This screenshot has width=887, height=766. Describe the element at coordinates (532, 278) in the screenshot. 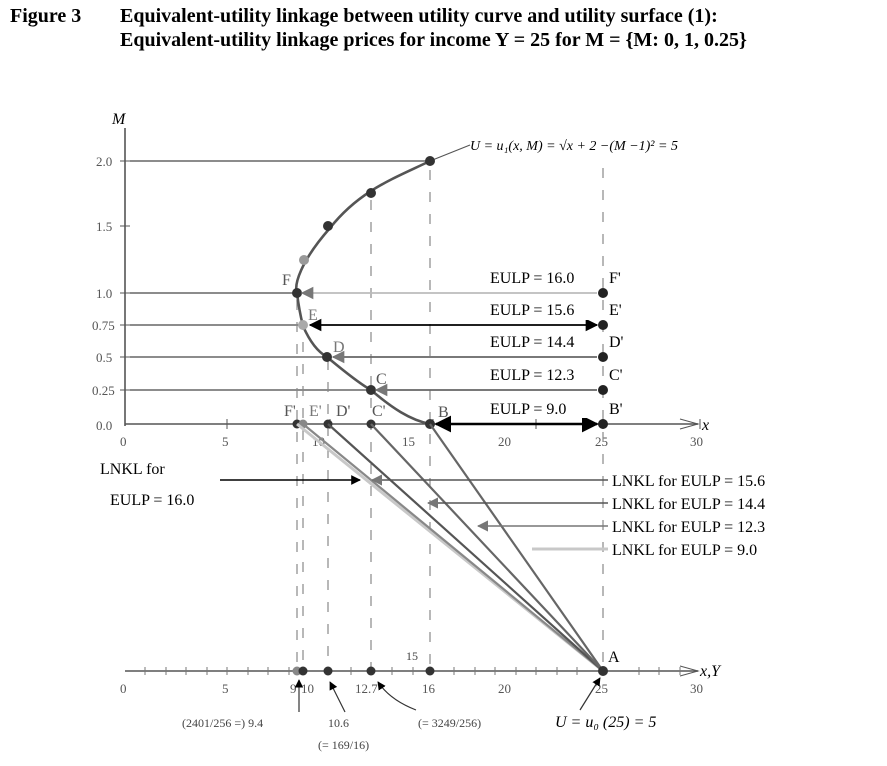

I see `eulp-label-16: EULP = 16.0` at that location.